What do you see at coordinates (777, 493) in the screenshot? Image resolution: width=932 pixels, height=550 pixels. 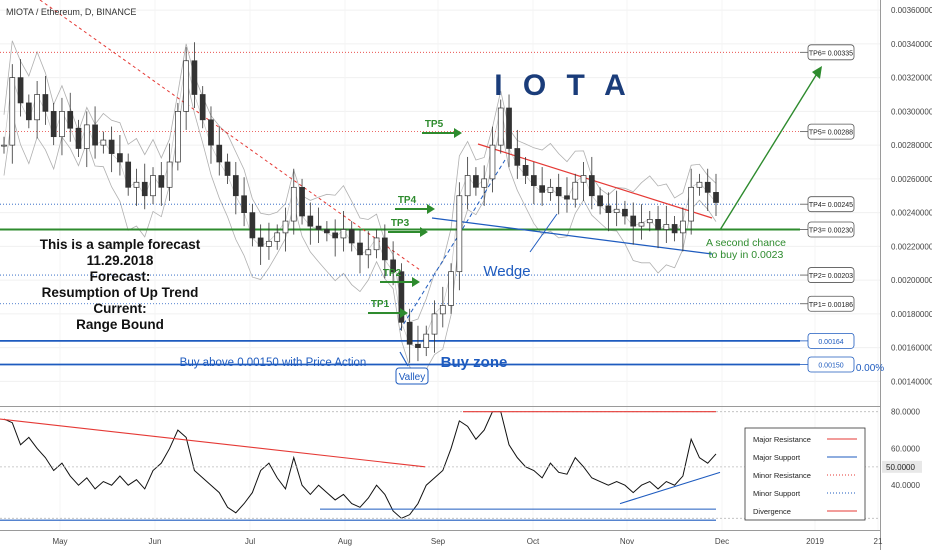 I see `legend-label: Minor Support` at bounding box center [777, 493].